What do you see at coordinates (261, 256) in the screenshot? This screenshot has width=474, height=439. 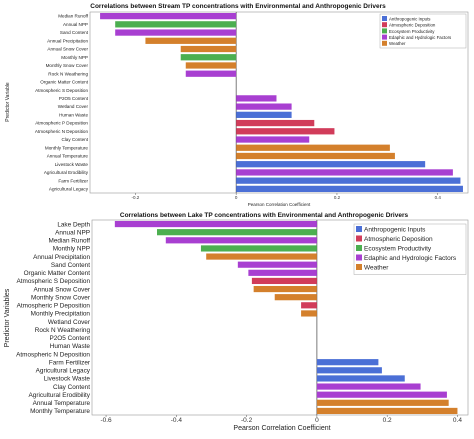 I see `bar-annual-precipitation` at bounding box center [261, 256].